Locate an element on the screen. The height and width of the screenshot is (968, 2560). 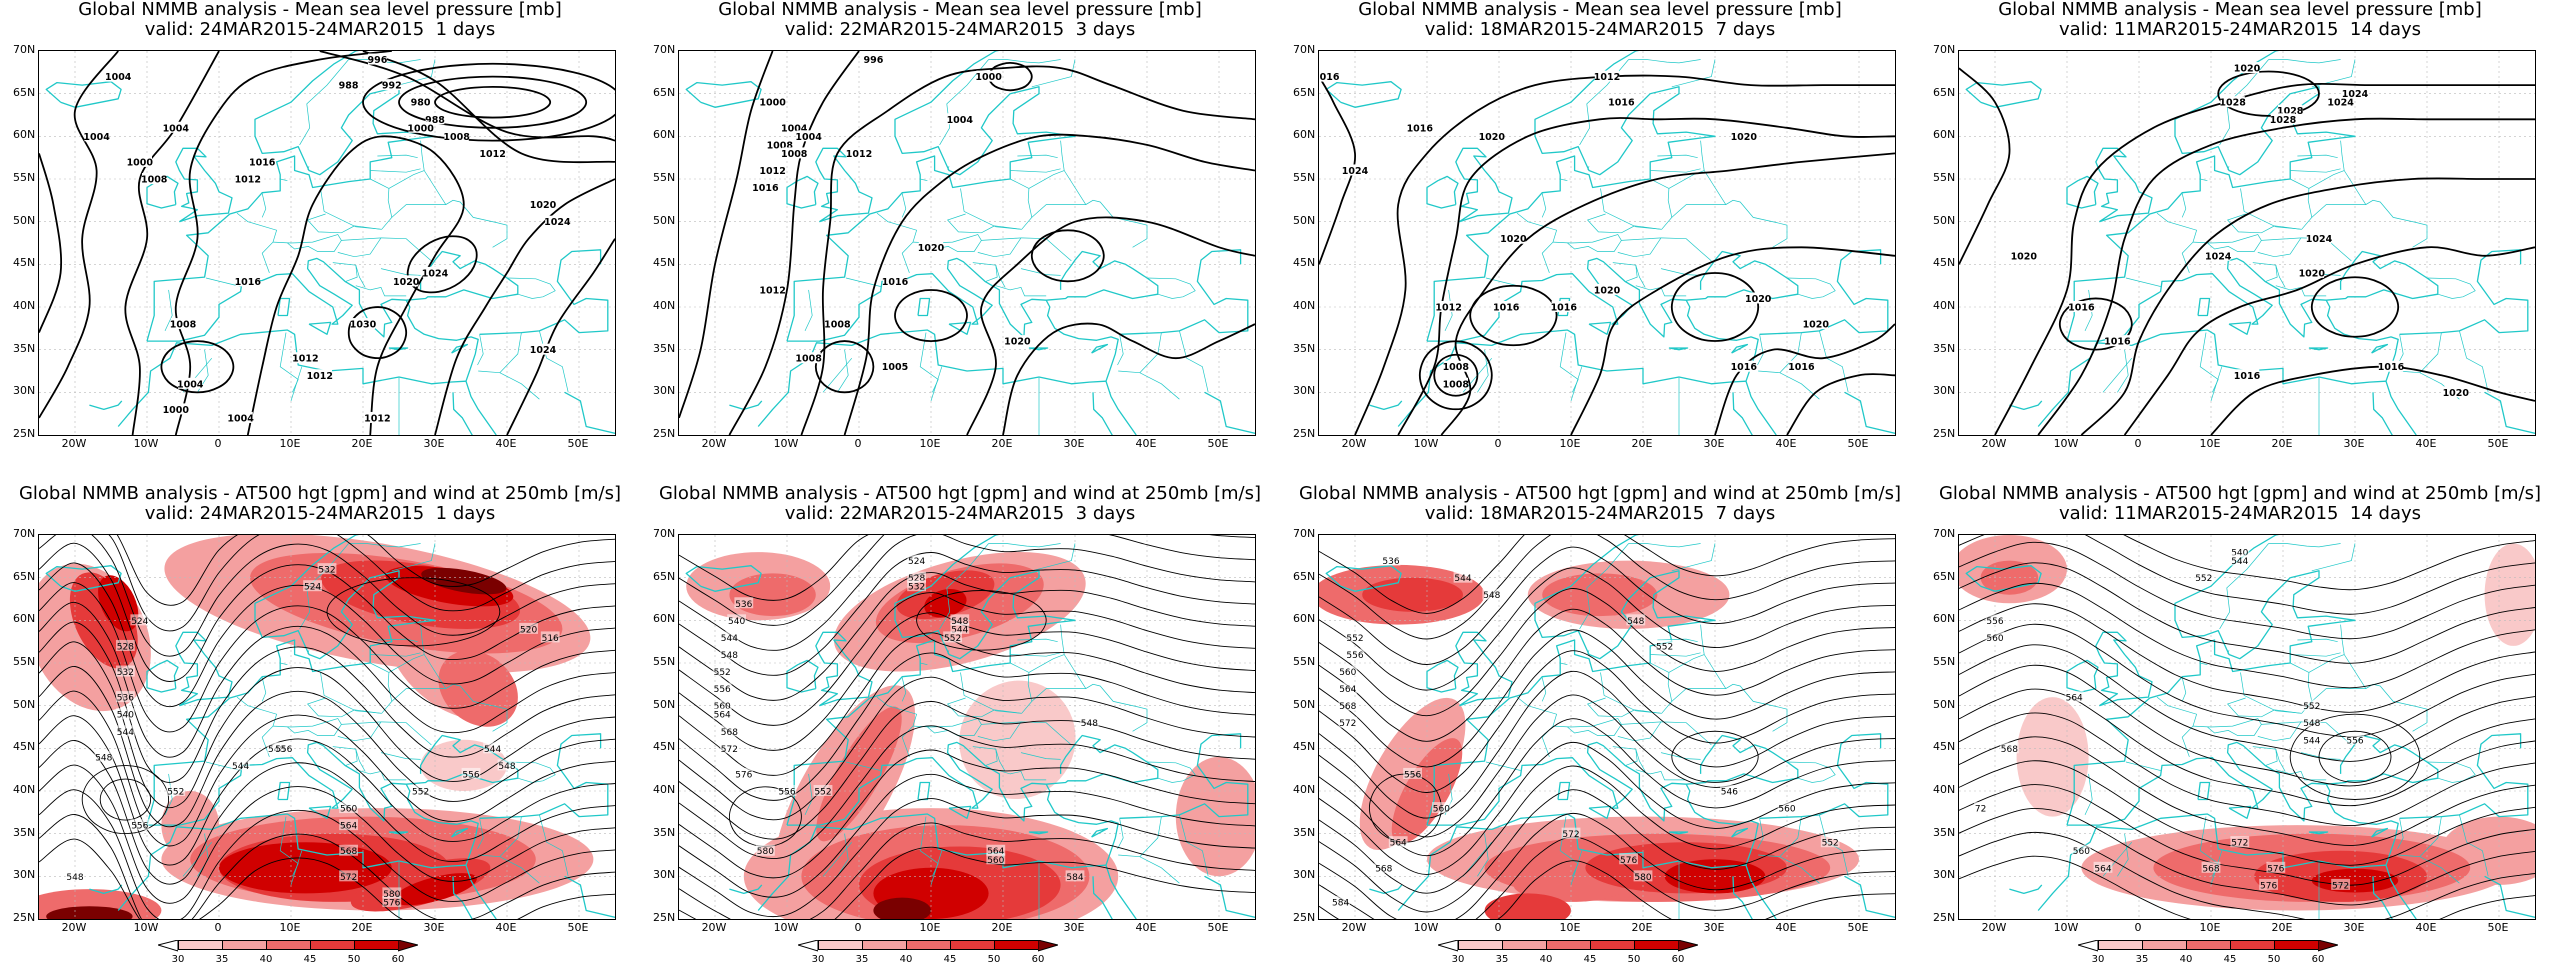
latitude-label: 45N is located at coordinates (1944, 747).